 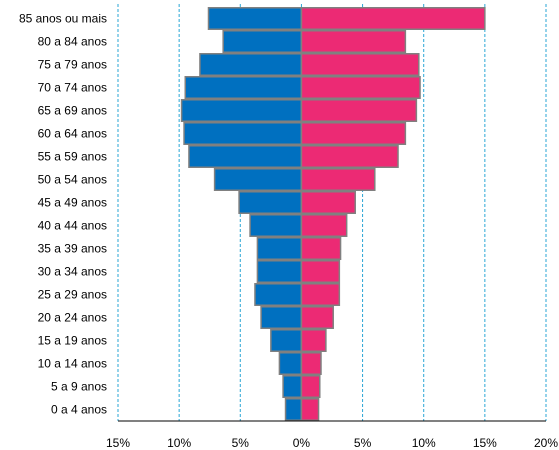 What do you see at coordinates (302, 443) in the screenshot?
I see `x-tick-label-3: 0%` at bounding box center [302, 443].